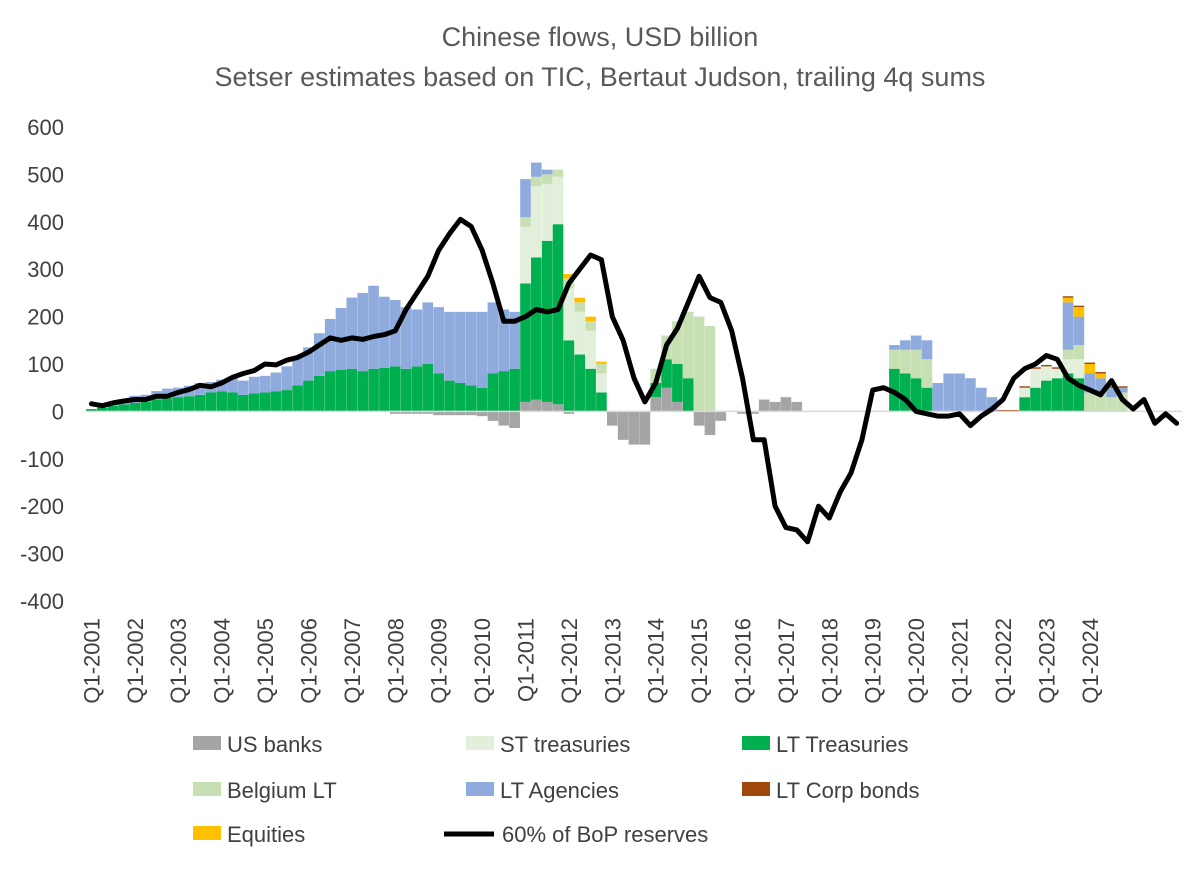 This screenshot has width=1200, height=872. What do you see at coordinates (282, 790) in the screenshot?
I see `legend-label-belgium_lt: Belgium LT` at bounding box center [282, 790].